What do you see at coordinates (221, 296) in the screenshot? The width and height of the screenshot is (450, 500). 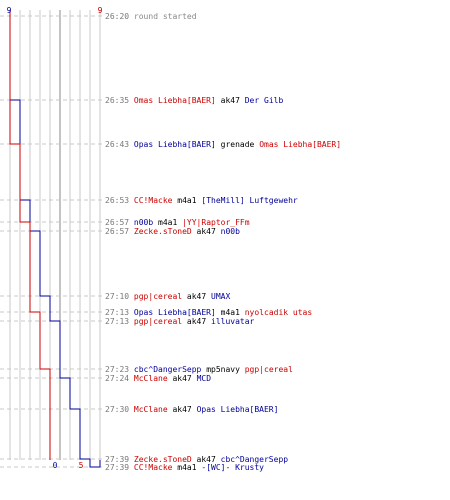 I see `victim-name: UMAX` at bounding box center [221, 296].